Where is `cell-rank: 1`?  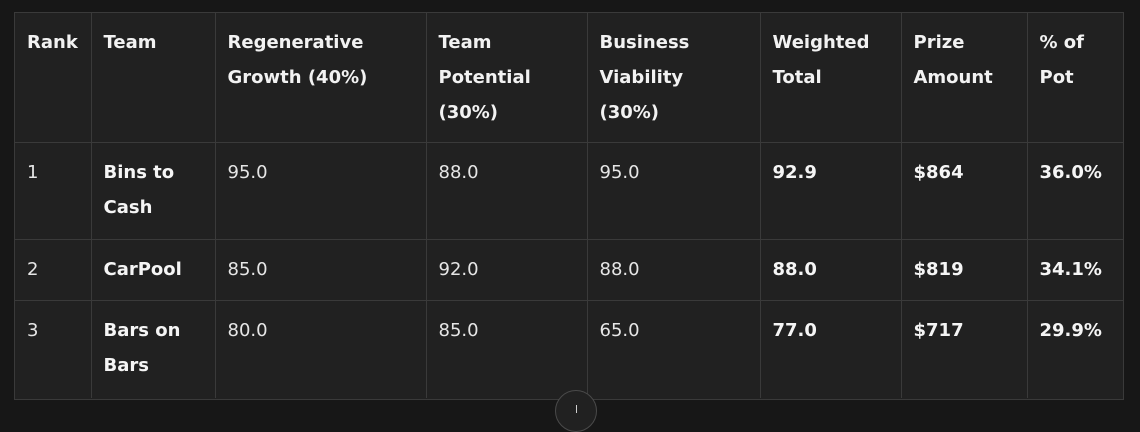 cell-rank: 1 is located at coordinates (53, 191).